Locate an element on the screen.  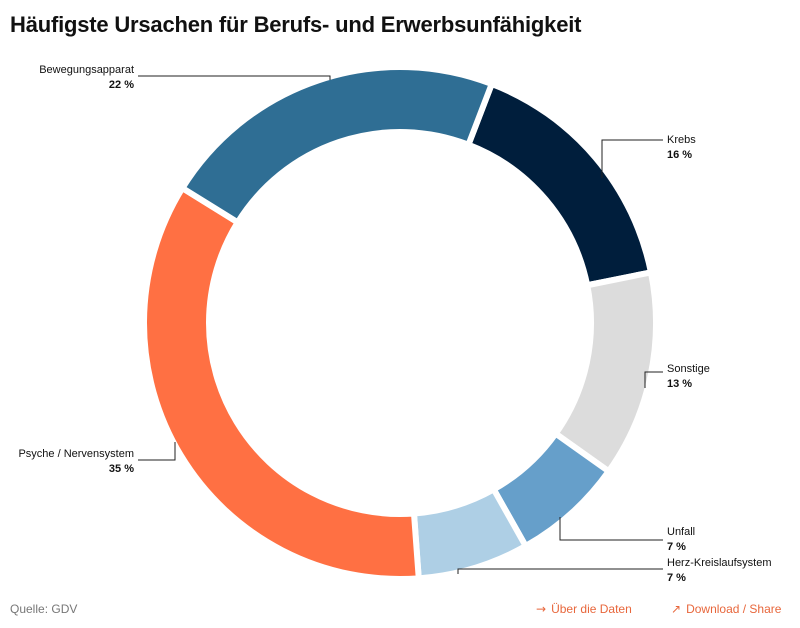
download-share-link: ↗ Download / Share is located at coordinates (726, 609).